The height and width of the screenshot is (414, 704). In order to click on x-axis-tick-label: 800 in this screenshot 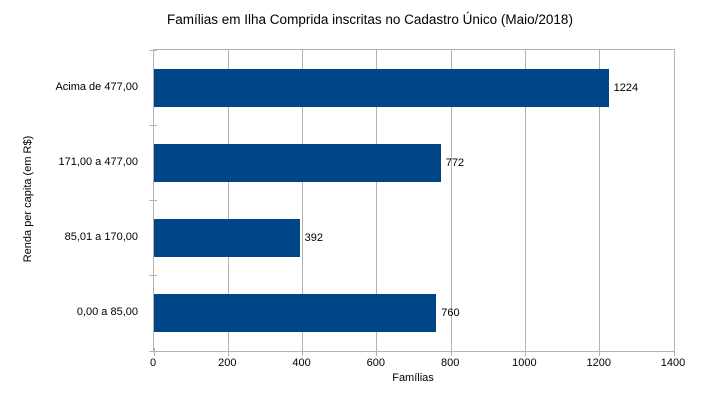, I will do `click(450, 363)`.